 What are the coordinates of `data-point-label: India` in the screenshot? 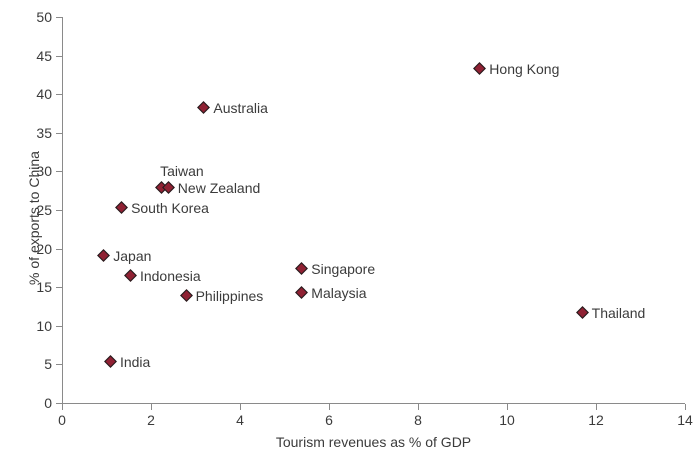 It's located at (135, 362).